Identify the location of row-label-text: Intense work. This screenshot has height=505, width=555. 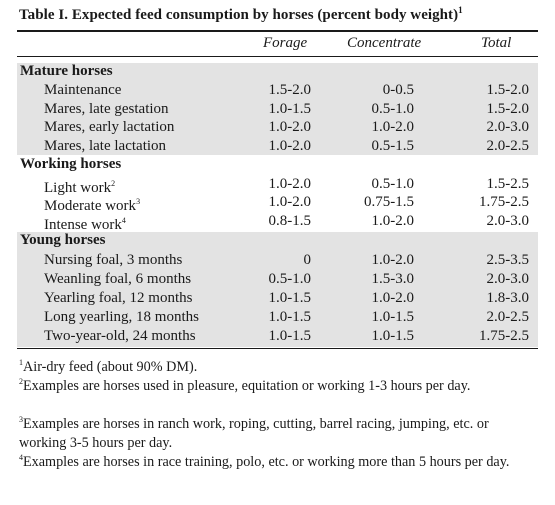
(83, 224).